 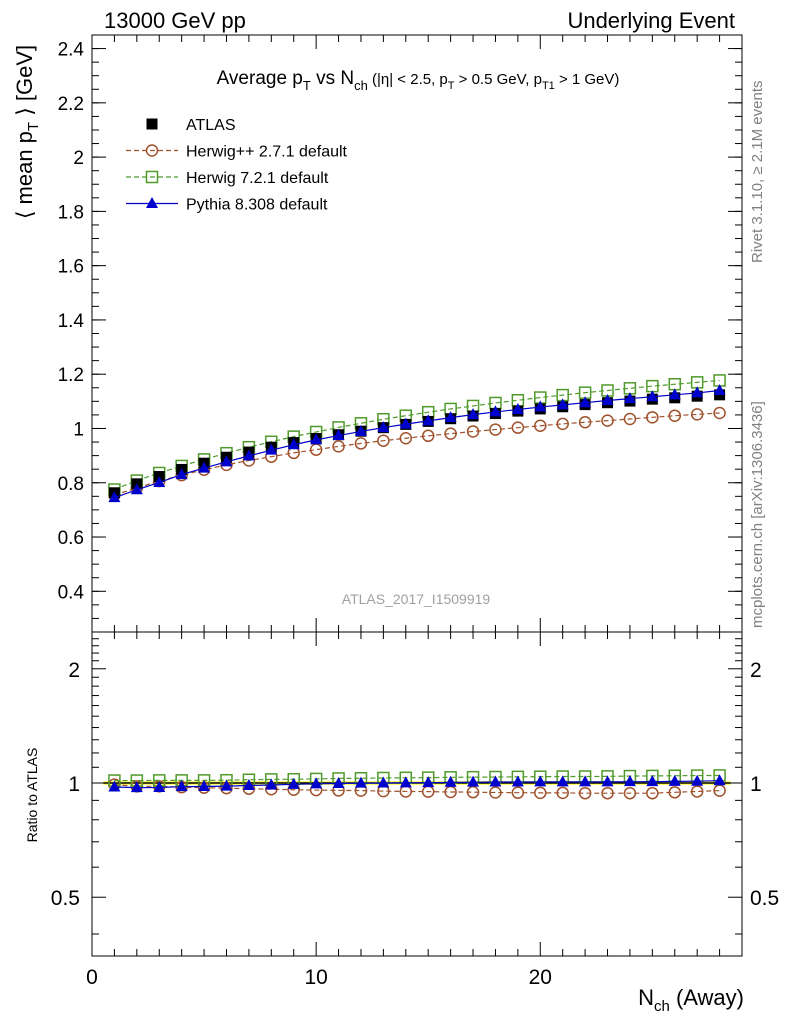 What do you see at coordinates (315, 977) in the screenshot?
I see `x-tick-label: 10` at bounding box center [315, 977].